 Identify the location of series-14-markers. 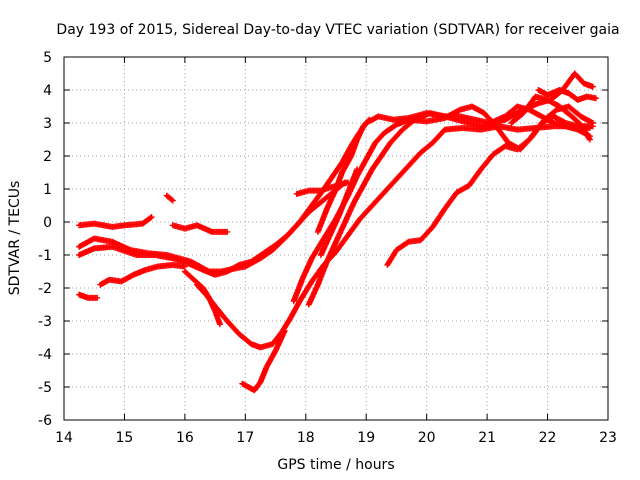
(339, 212).